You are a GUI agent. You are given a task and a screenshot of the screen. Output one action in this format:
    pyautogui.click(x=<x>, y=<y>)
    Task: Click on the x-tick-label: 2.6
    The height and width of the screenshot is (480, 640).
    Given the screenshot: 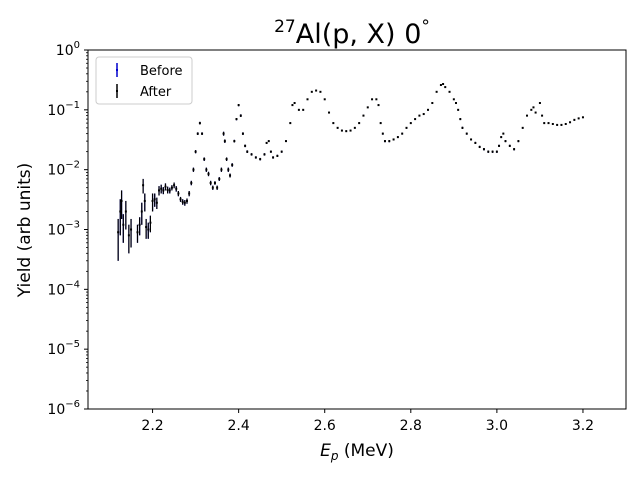 What is the action you would take?
    pyautogui.click(x=325, y=426)
    